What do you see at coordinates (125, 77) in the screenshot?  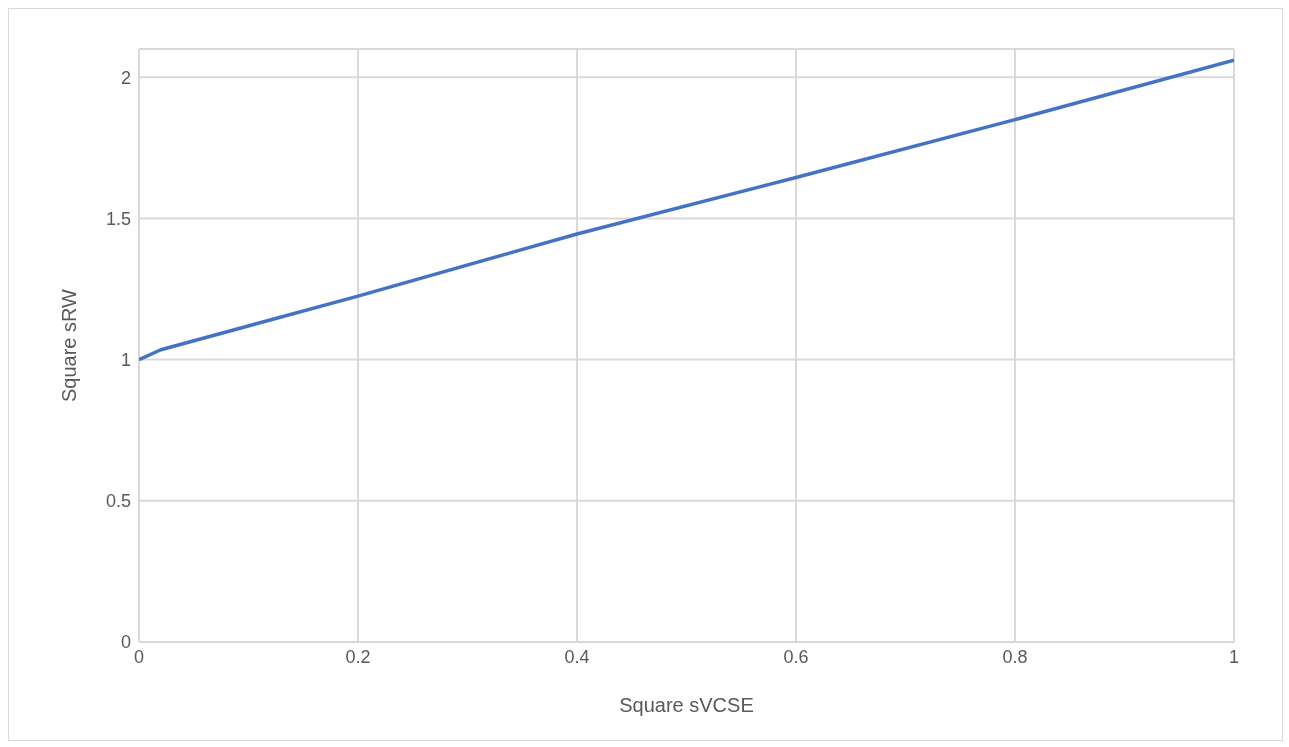 I see `y-tick-label: 2` at bounding box center [125, 77].